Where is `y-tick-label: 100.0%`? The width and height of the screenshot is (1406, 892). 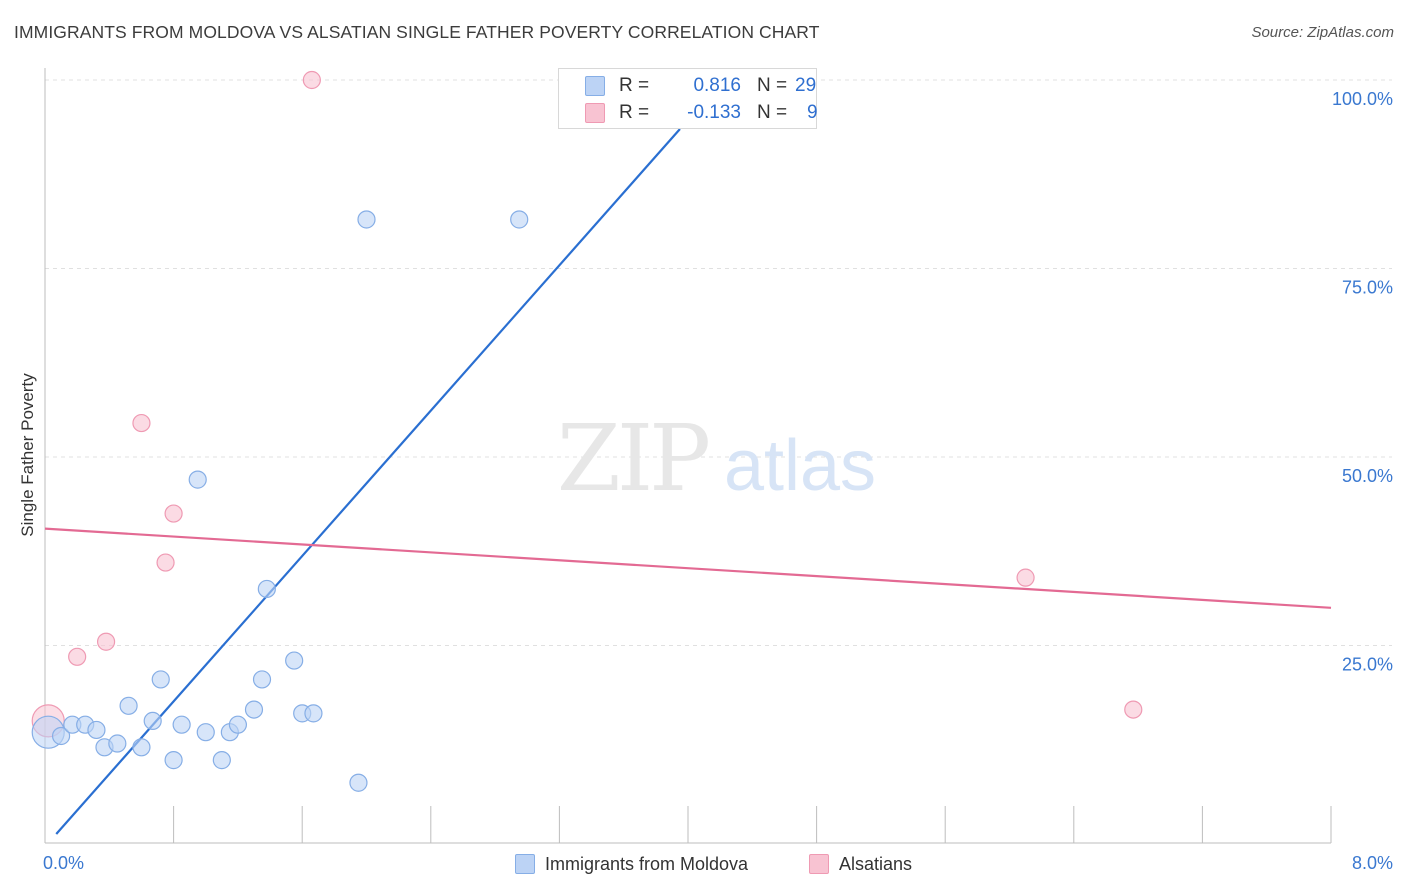
y-tick-label: 100.0% is located at coordinates (1362, 99).